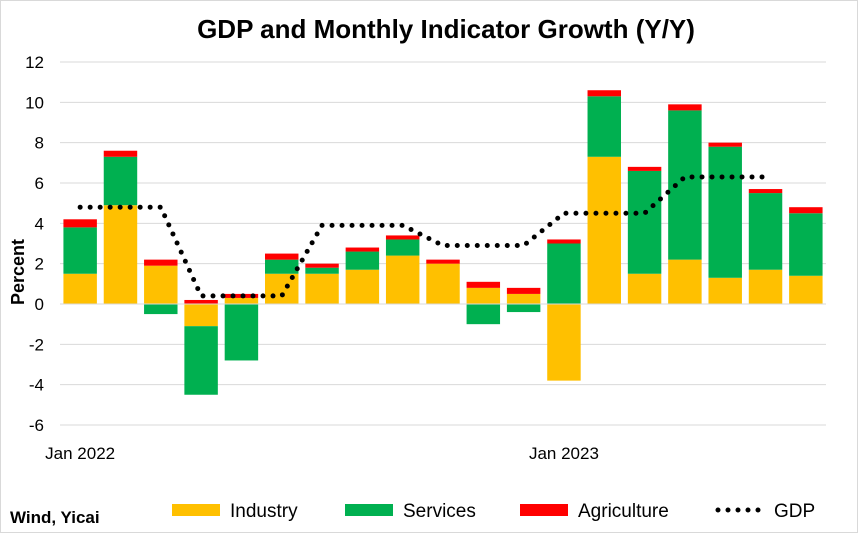  I want to click on y-tick-label: 0, so click(39, 304).